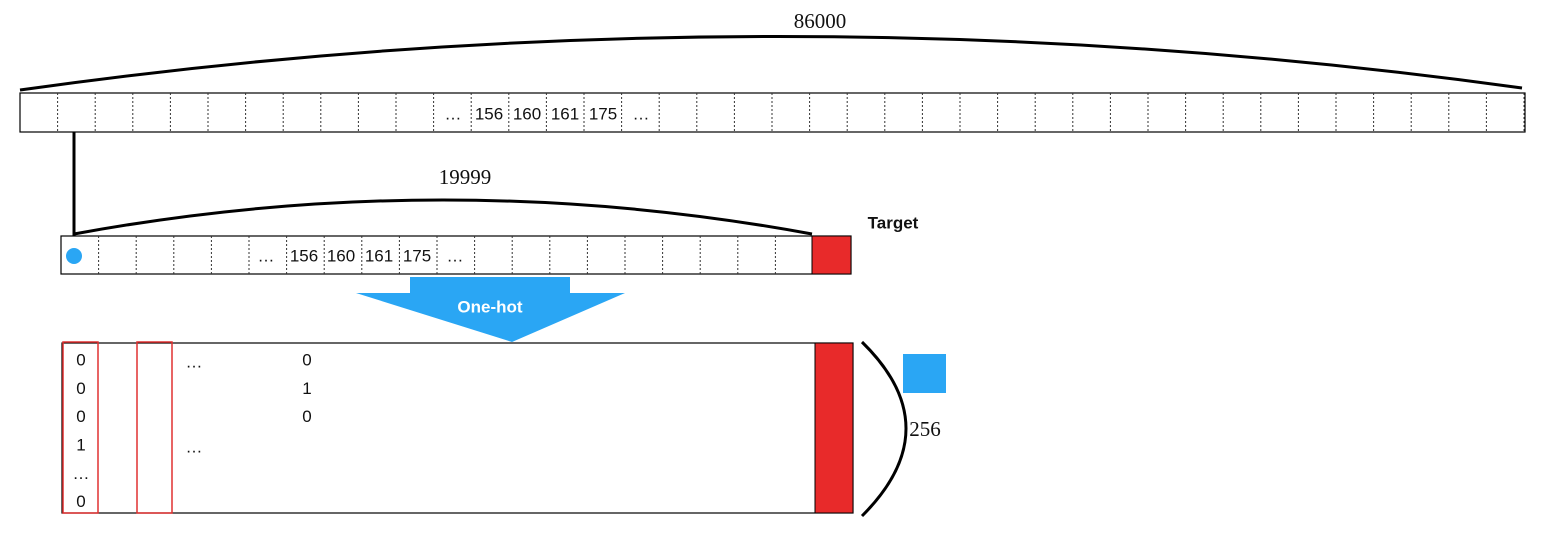 Image resolution: width=1552 pixels, height=538 pixels. What do you see at coordinates (465, 177) in the screenshot?
I see `sample-length: 19999` at bounding box center [465, 177].